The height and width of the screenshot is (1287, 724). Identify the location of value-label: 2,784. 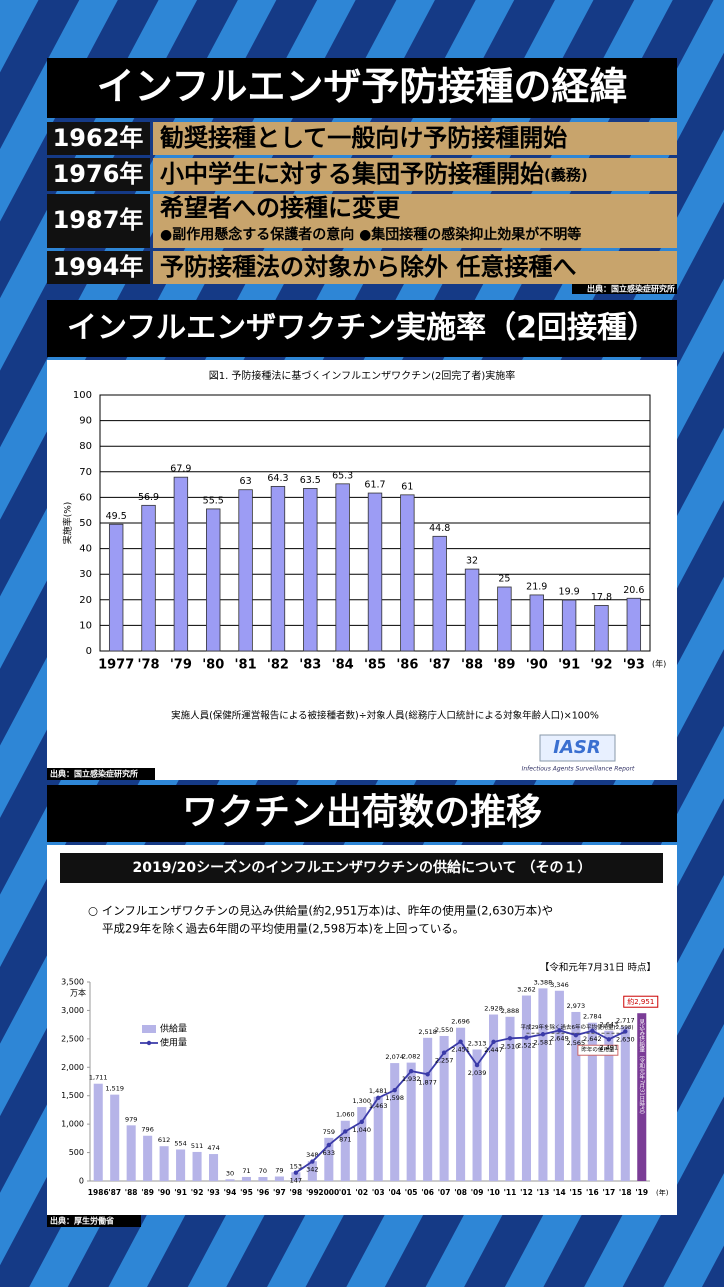
(592, 1017).